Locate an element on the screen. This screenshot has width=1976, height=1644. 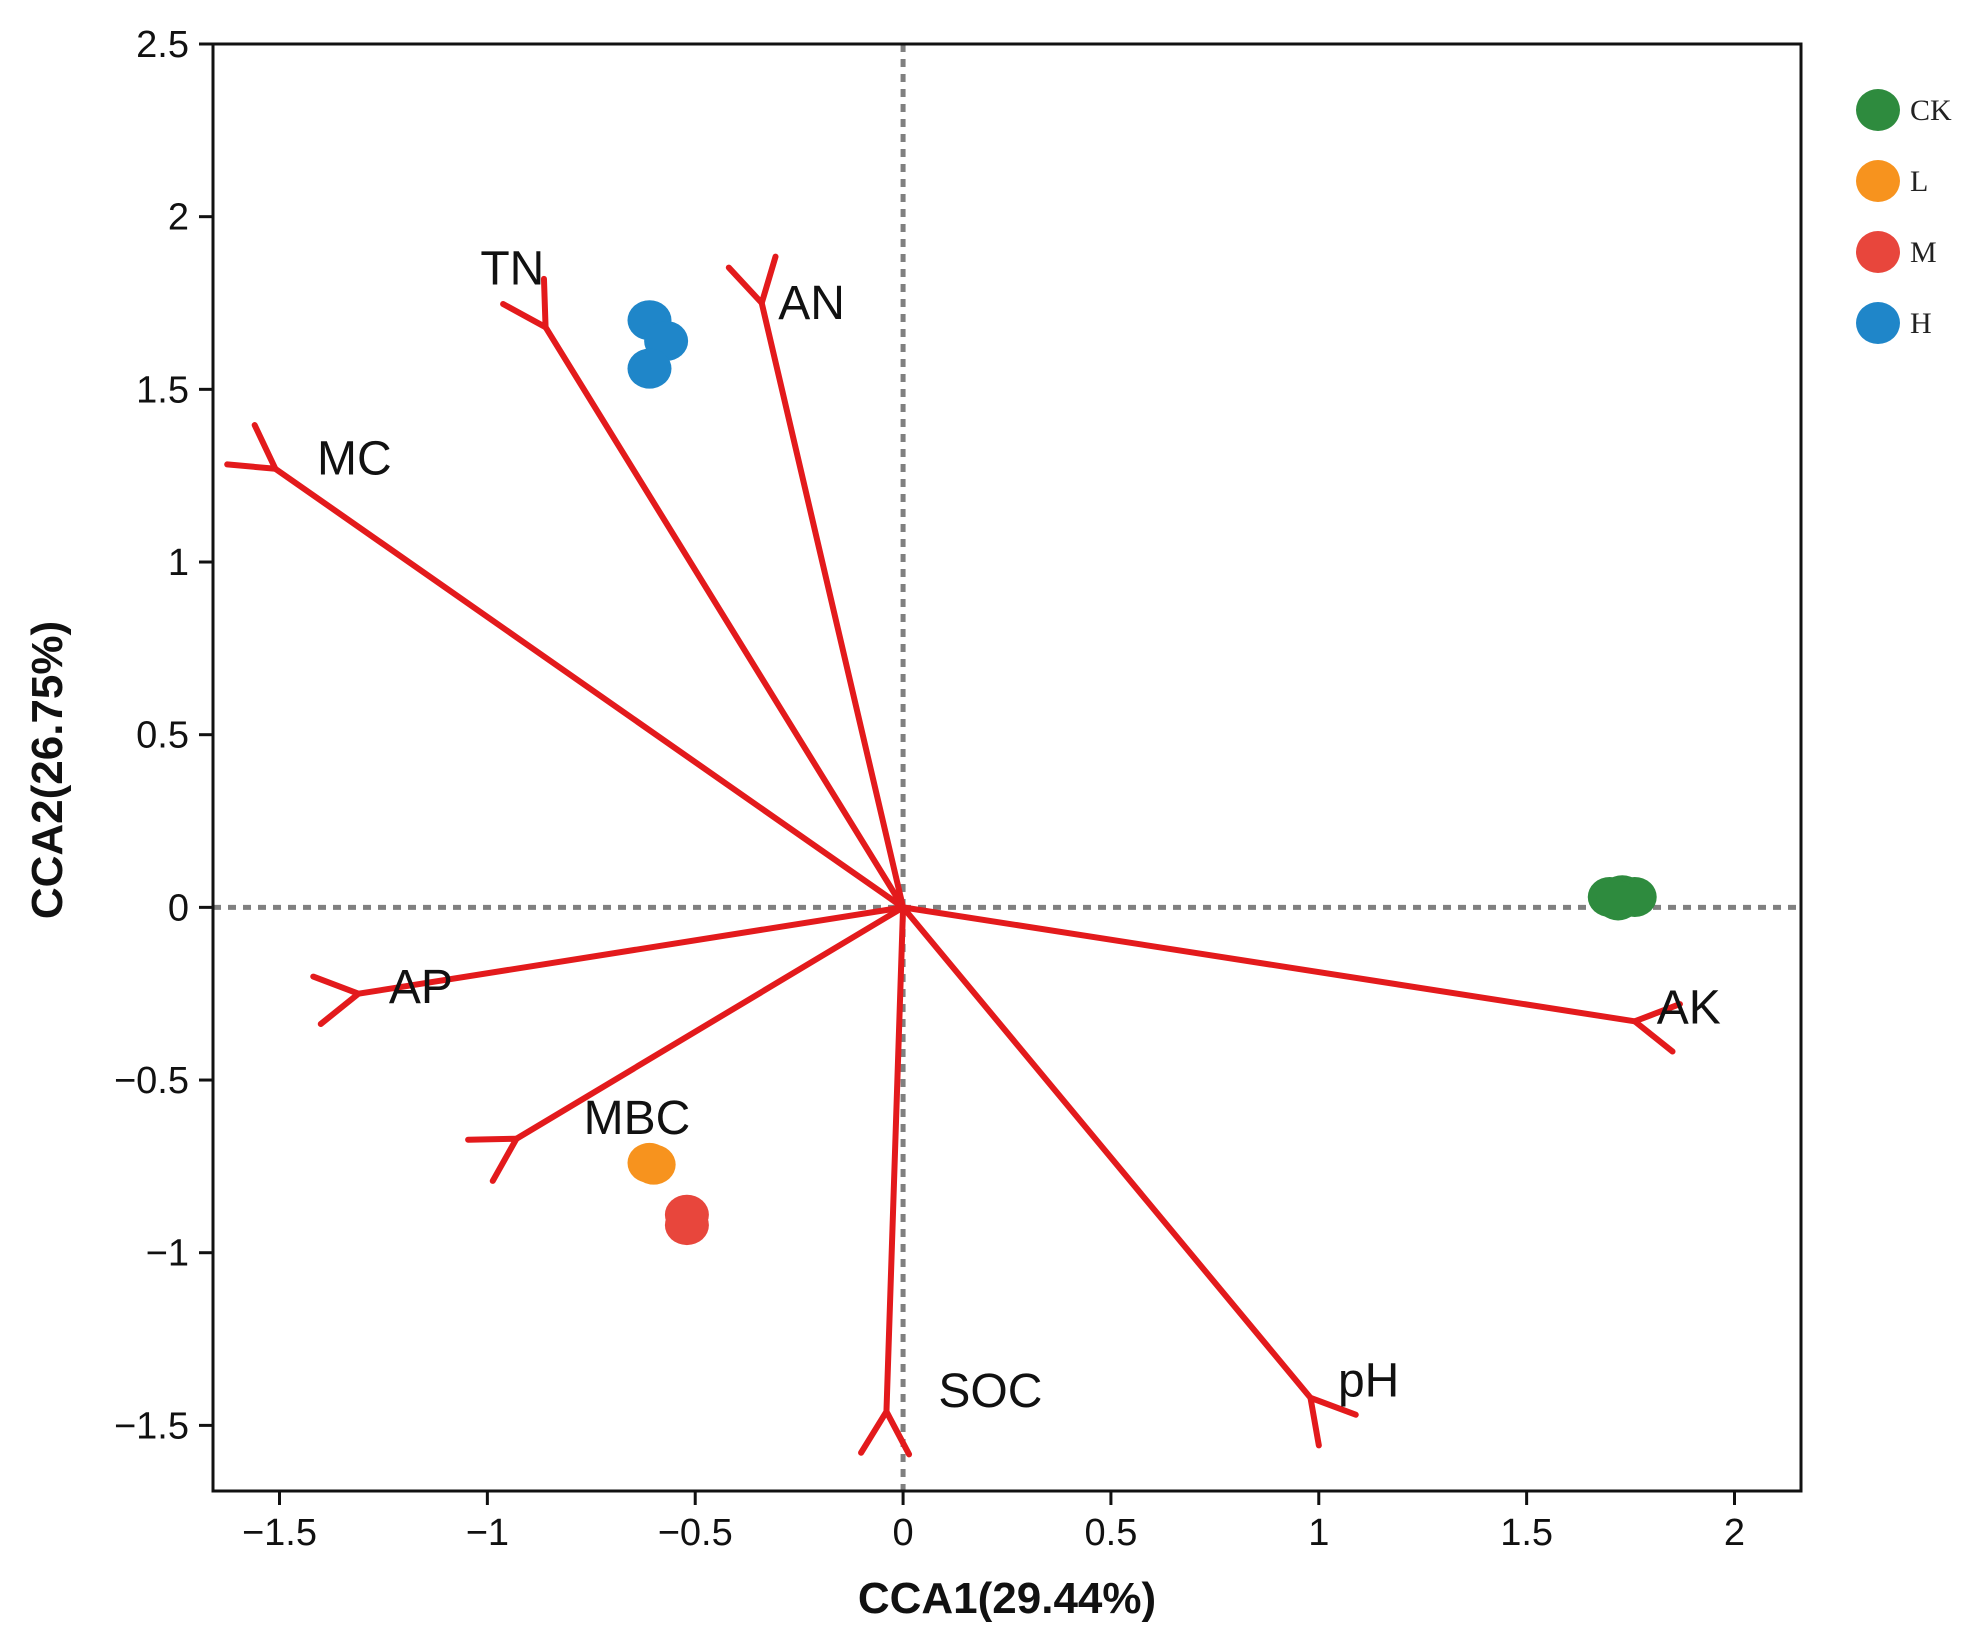
point-ck is located at coordinates (1618, 900).